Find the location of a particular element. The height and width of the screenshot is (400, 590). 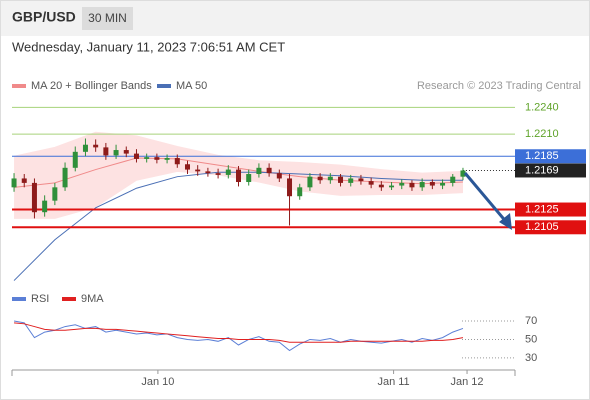

rsi-ma-line is located at coordinates (238, 332).